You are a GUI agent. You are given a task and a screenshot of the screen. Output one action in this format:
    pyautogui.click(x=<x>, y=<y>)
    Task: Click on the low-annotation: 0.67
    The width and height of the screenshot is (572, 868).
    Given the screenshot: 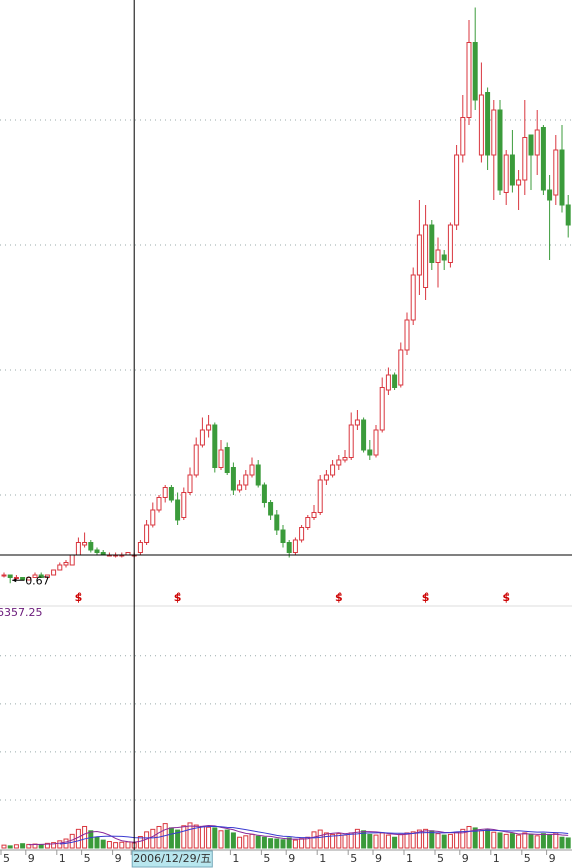 What is the action you would take?
    pyautogui.click(x=37, y=580)
    